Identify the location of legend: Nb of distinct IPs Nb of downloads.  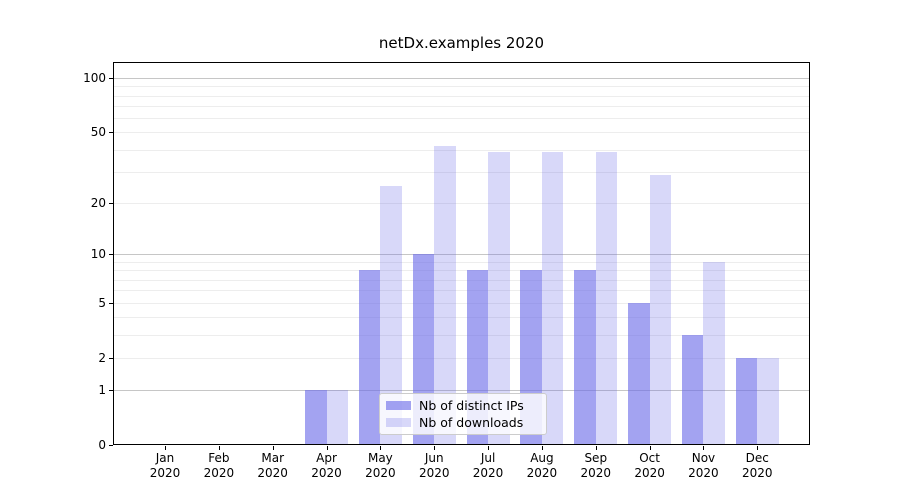
(463, 414).